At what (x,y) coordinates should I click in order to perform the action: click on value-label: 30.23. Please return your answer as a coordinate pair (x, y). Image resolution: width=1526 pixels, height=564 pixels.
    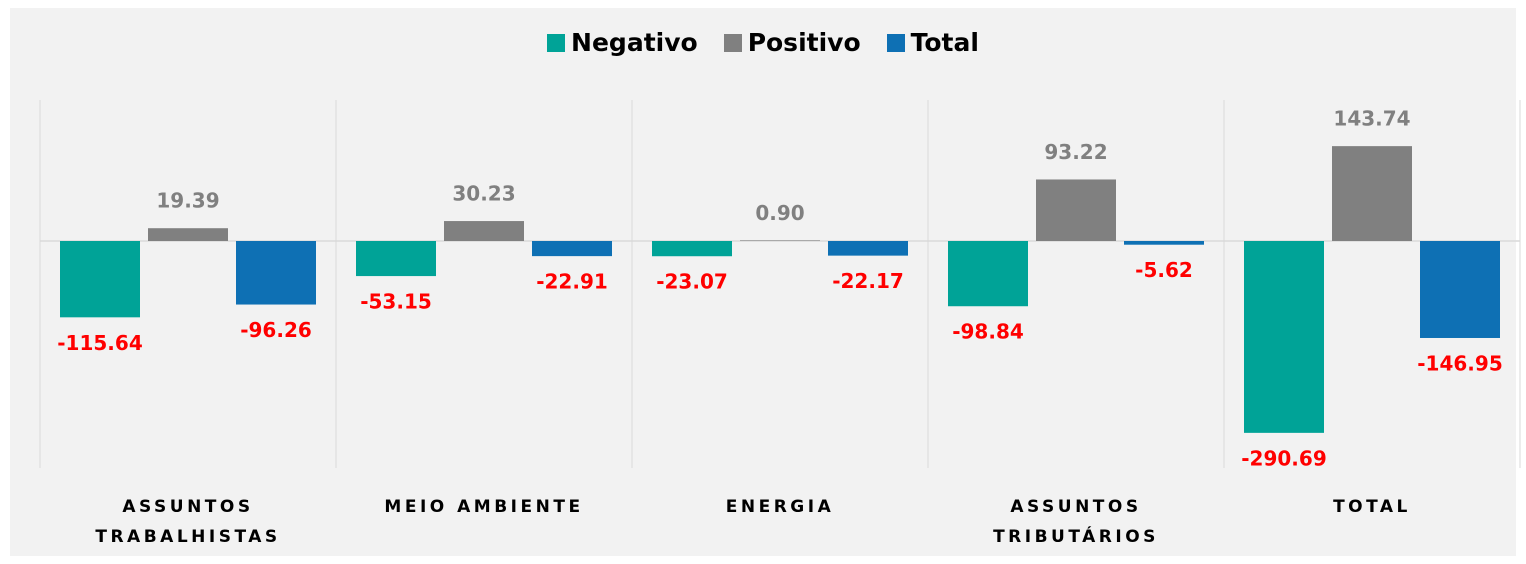
    Looking at the image, I should click on (483, 194).